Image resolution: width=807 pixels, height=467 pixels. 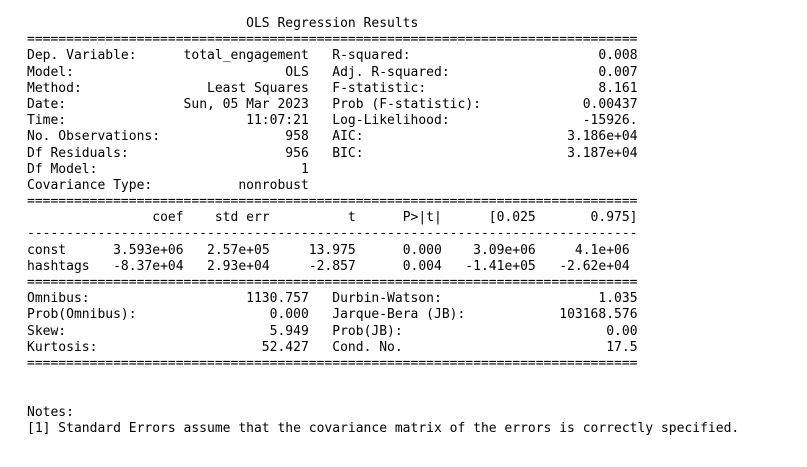 What do you see at coordinates (97, 153) in the screenshot?
I see `summary-left-label: Df Residuals:` at bounding box center [97, 153].